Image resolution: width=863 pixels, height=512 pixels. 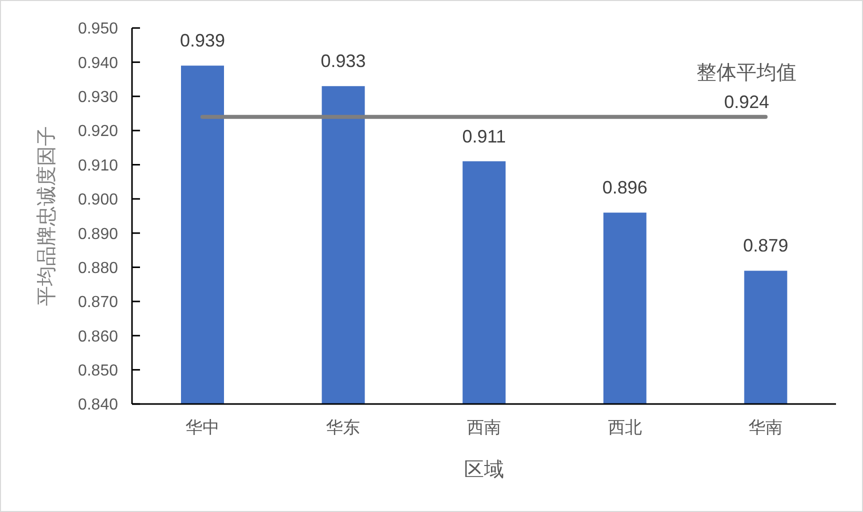 I want to click on x-tick-label: 华中, so click(x=202, y=428).